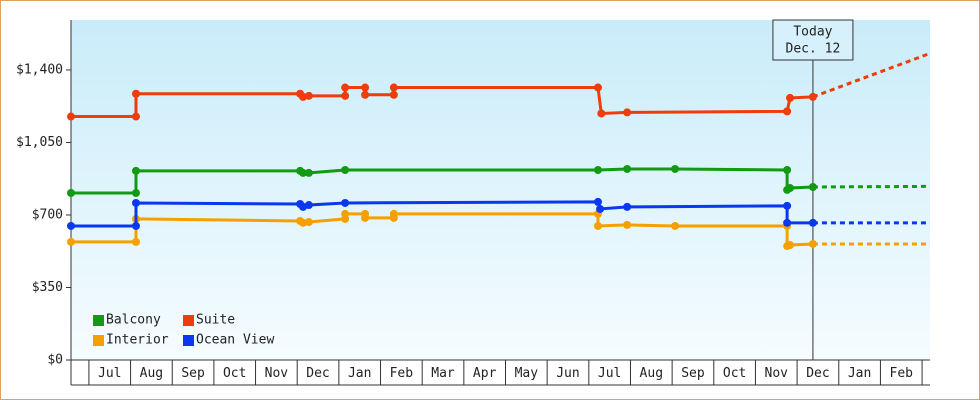  I want to click on x-tick-label: May, so click(527, 373).